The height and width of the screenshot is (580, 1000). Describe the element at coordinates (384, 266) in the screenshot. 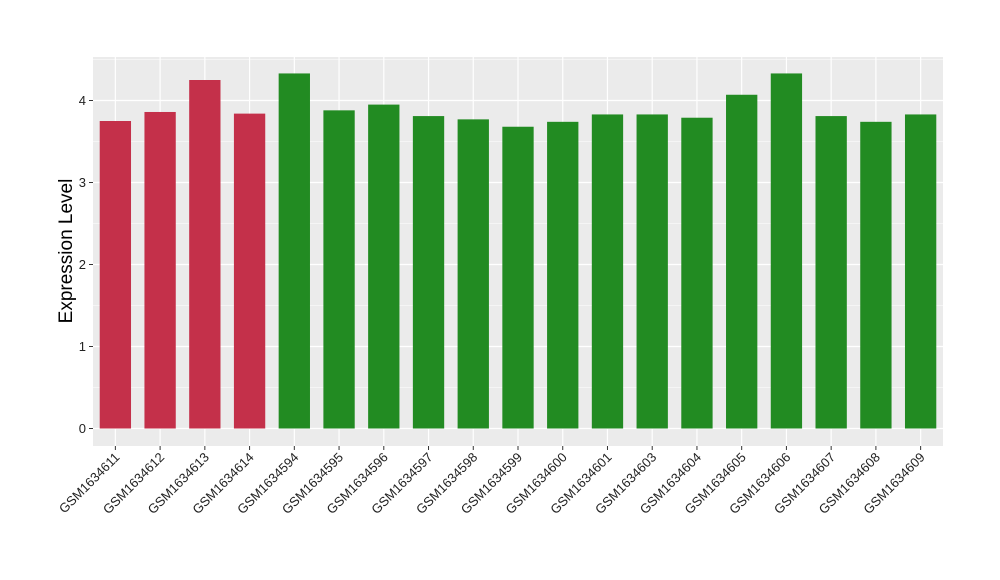

I see `bar-GSM1634596` at that location.